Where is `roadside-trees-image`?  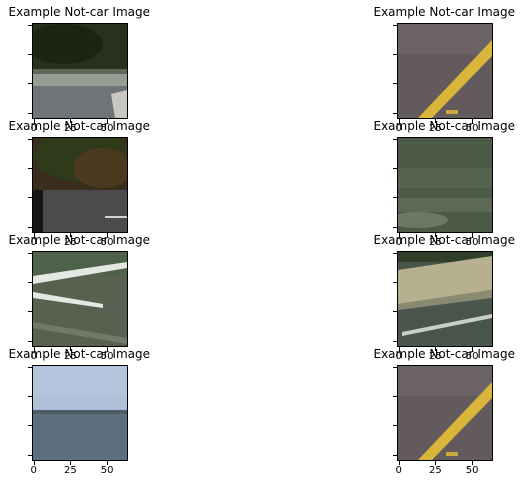 roadside-trees-image is located at coordinates (80, 185).